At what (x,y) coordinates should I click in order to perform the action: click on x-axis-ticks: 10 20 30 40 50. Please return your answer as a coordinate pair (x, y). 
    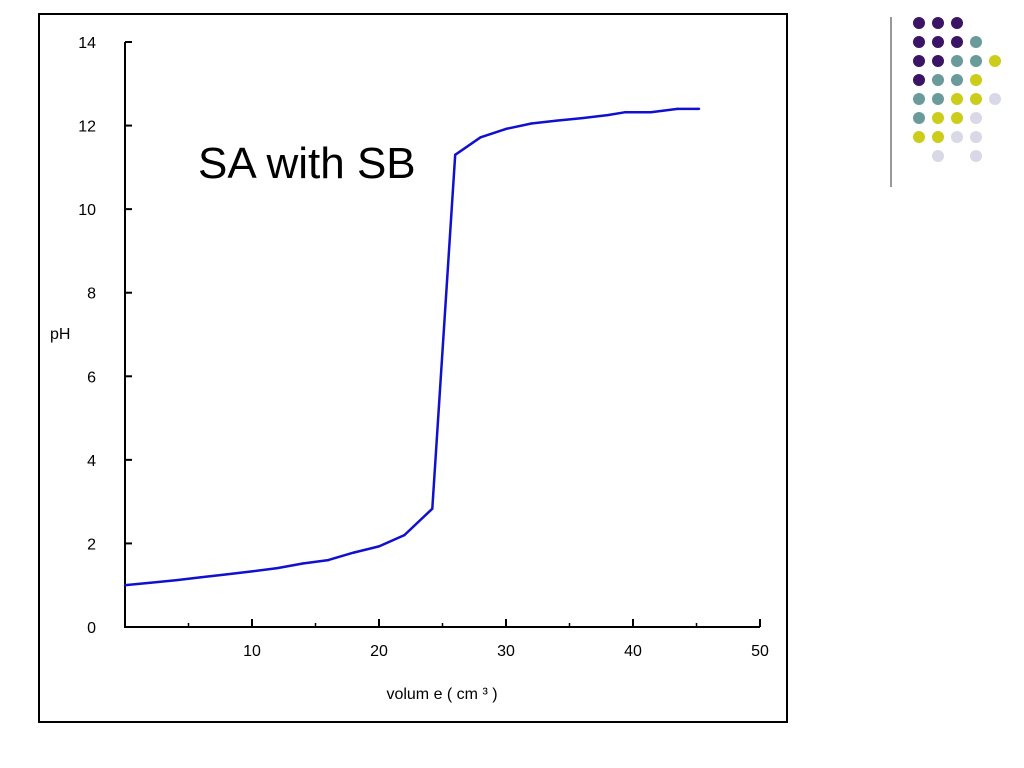
    Looking at the image, I should click on (478, 639).